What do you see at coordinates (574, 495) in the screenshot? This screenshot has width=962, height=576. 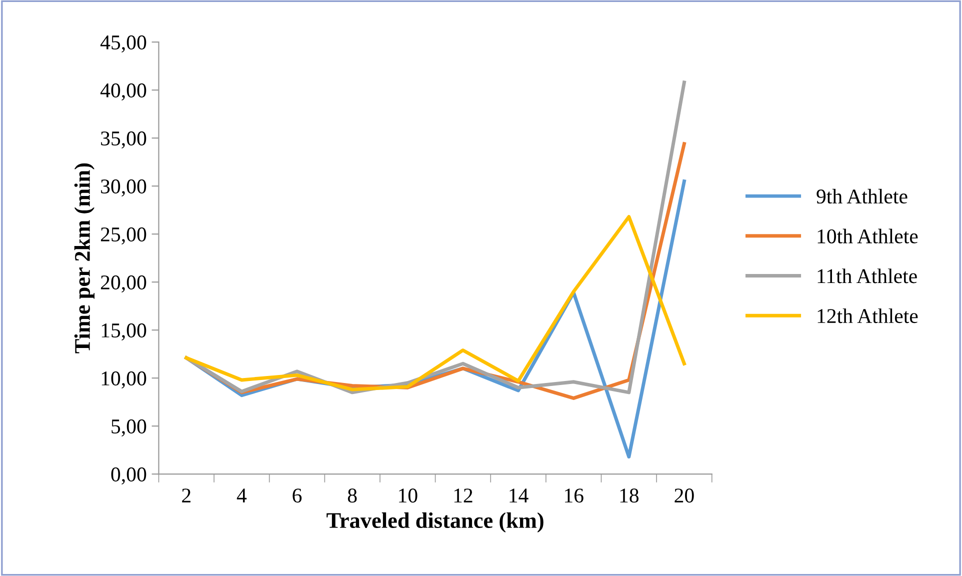 I see `x-tick-label: 16` at bounding box center [574, 495].